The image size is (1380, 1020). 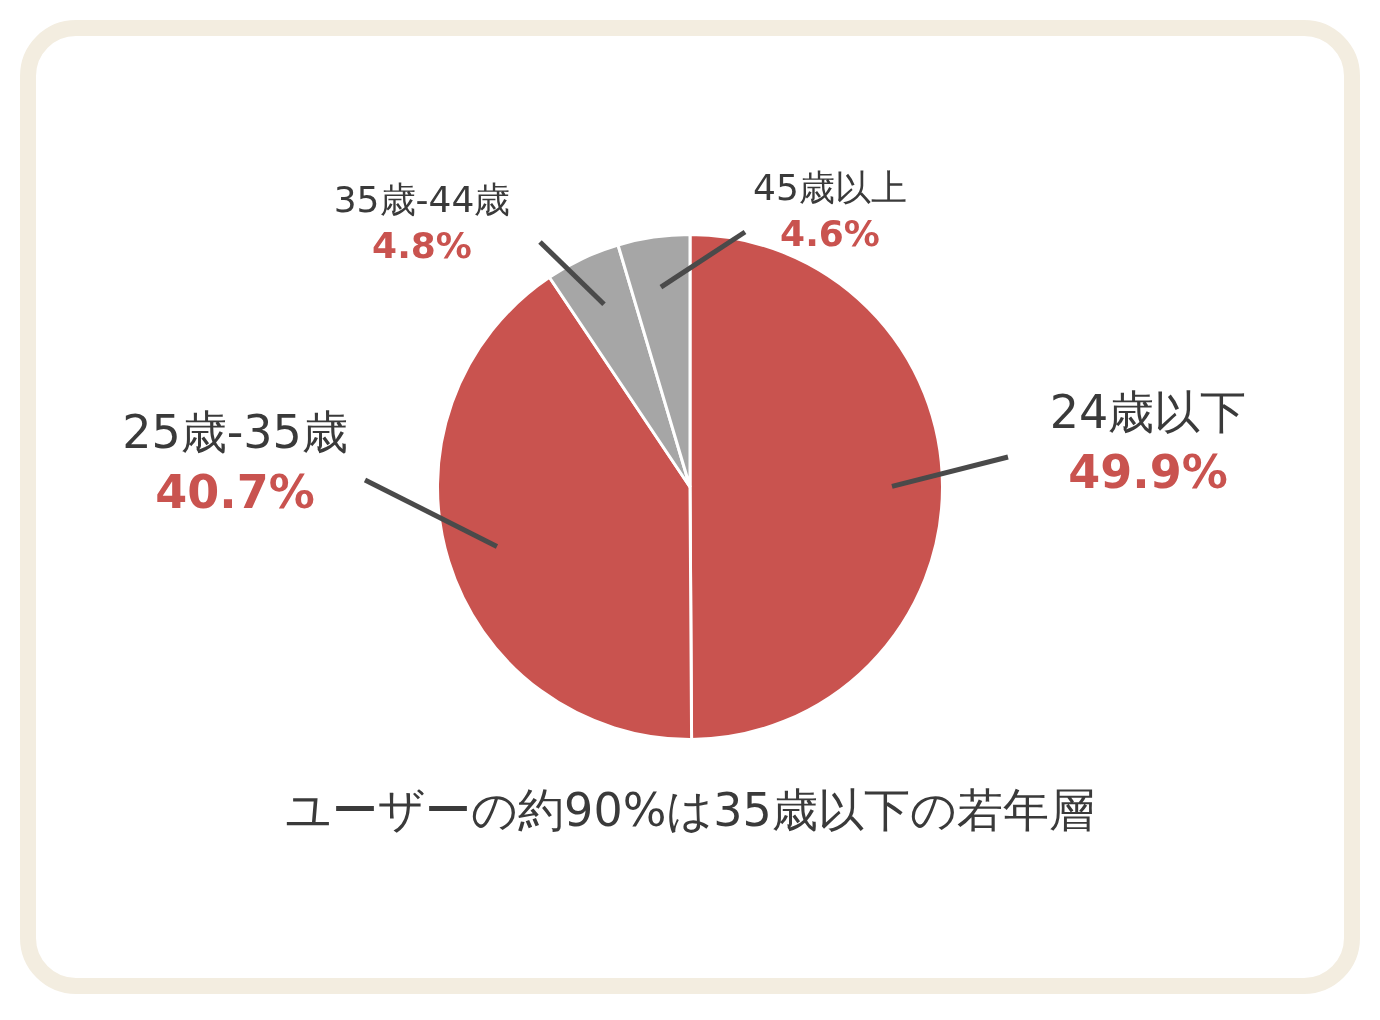 I want to click on slice-label: 45歳以上, so click(x=830, y=187).